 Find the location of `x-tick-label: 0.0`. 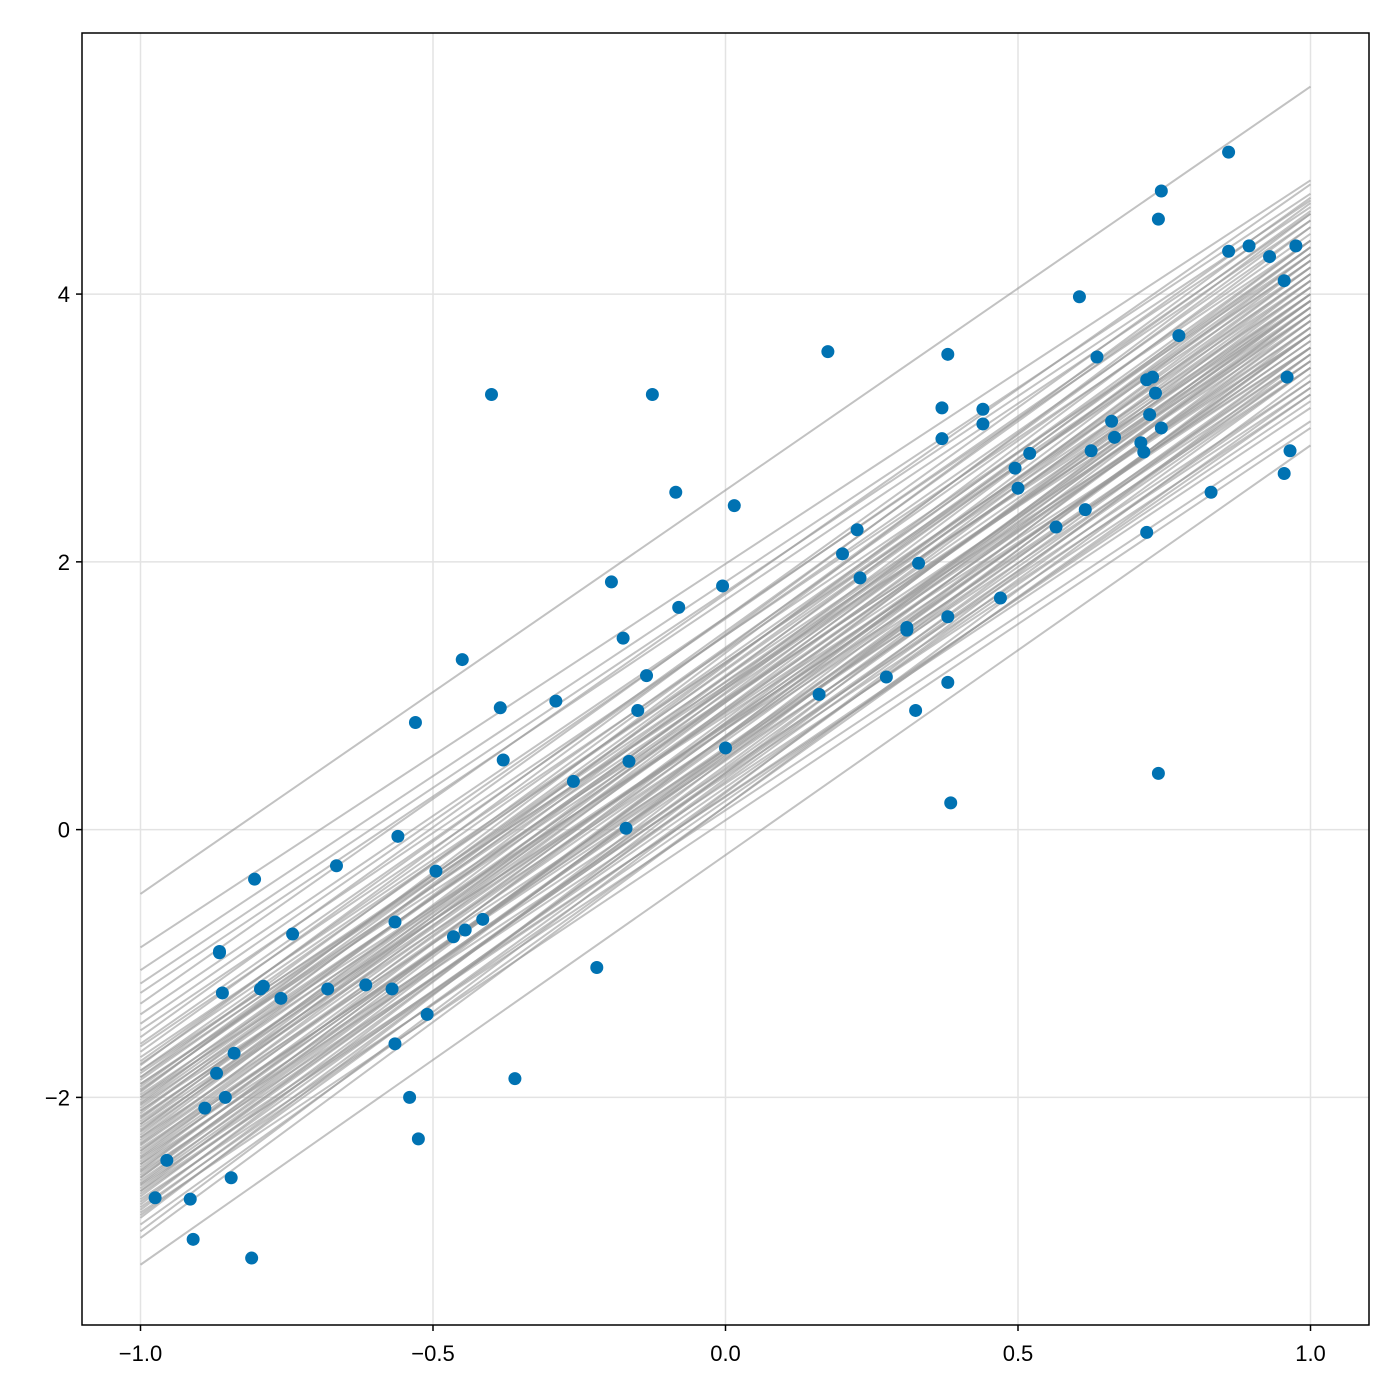

x-tick-label: 0.0 is located at coordinates (725, 1353).